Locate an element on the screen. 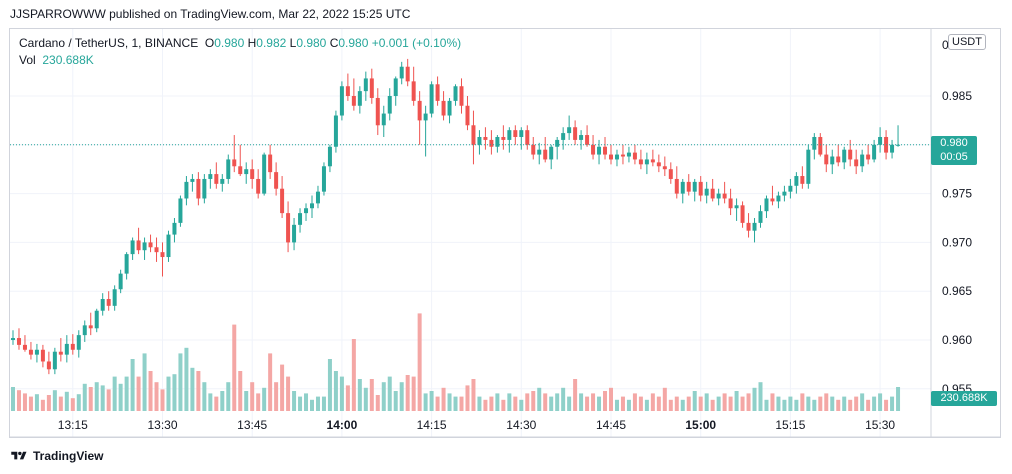  legend-h-value: 0.982 is located at coordinates (271, 43).